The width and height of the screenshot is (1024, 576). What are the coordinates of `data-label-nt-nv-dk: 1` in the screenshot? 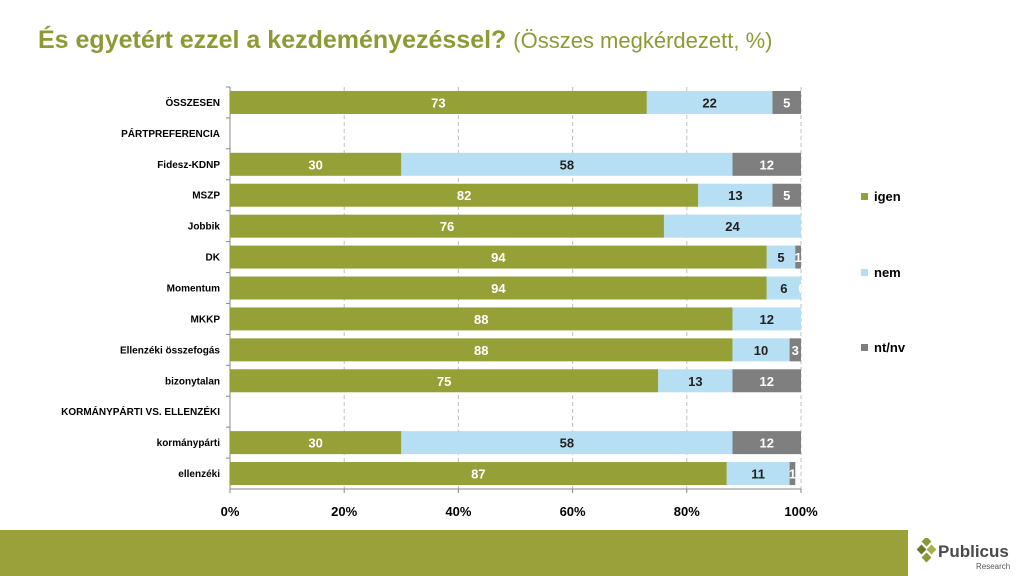 It's located at (798, 257).